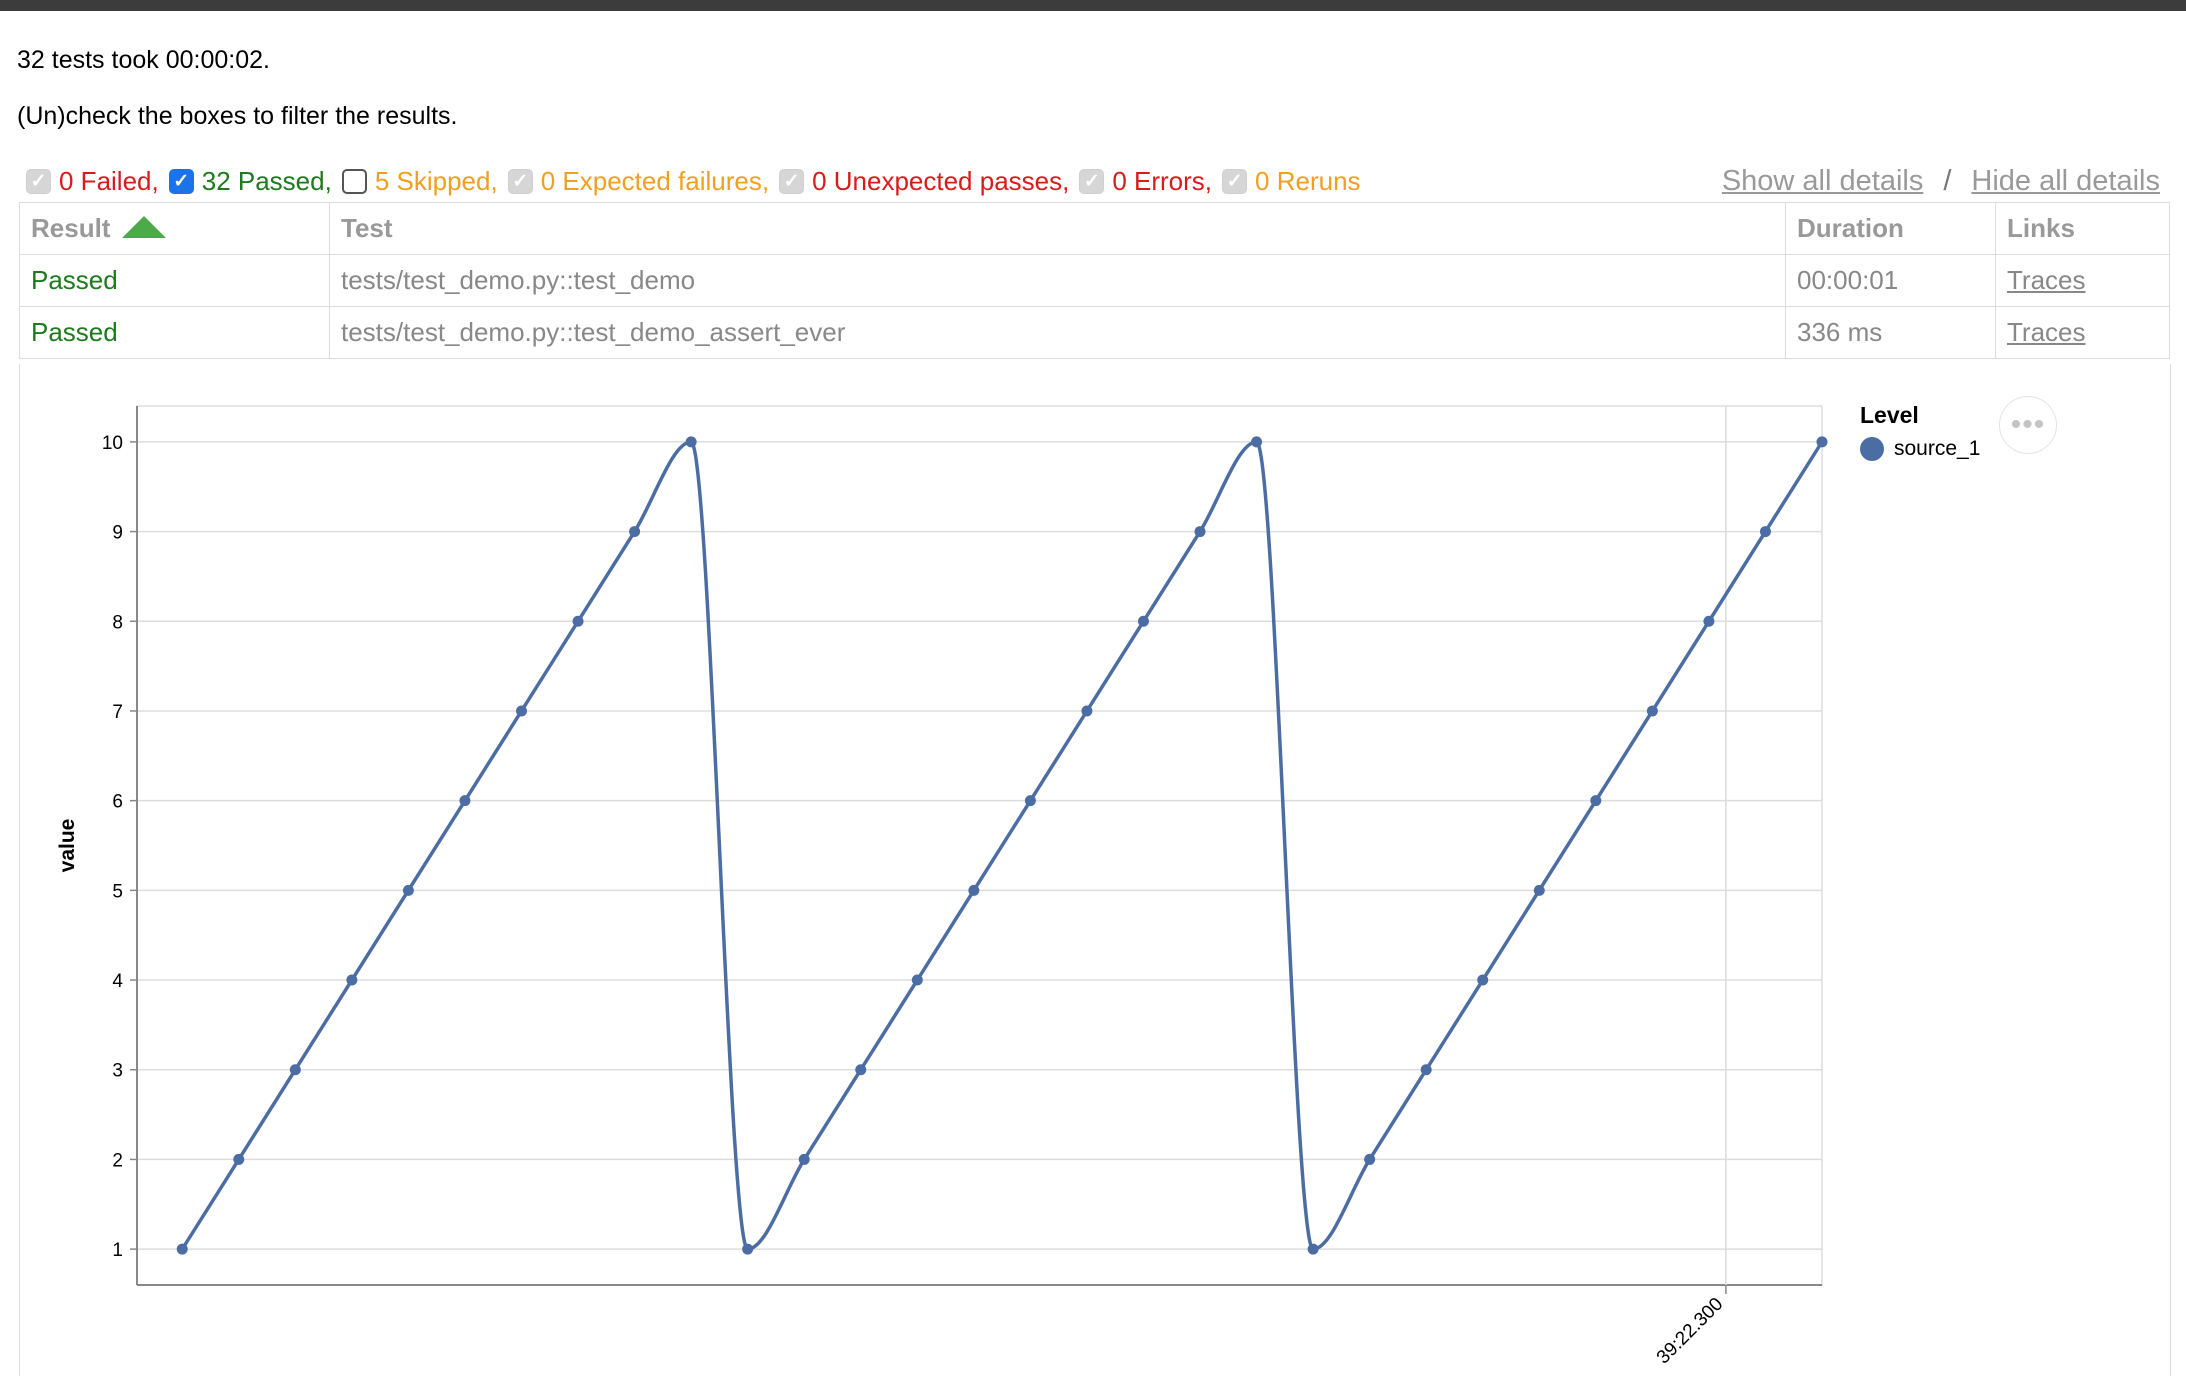 The height and width of the screenshot is (1376, 2186). Describe the element at coordinates (792, 181) in the screenshot. I see `unexpected-passes-checkbox: ✓` at that location.